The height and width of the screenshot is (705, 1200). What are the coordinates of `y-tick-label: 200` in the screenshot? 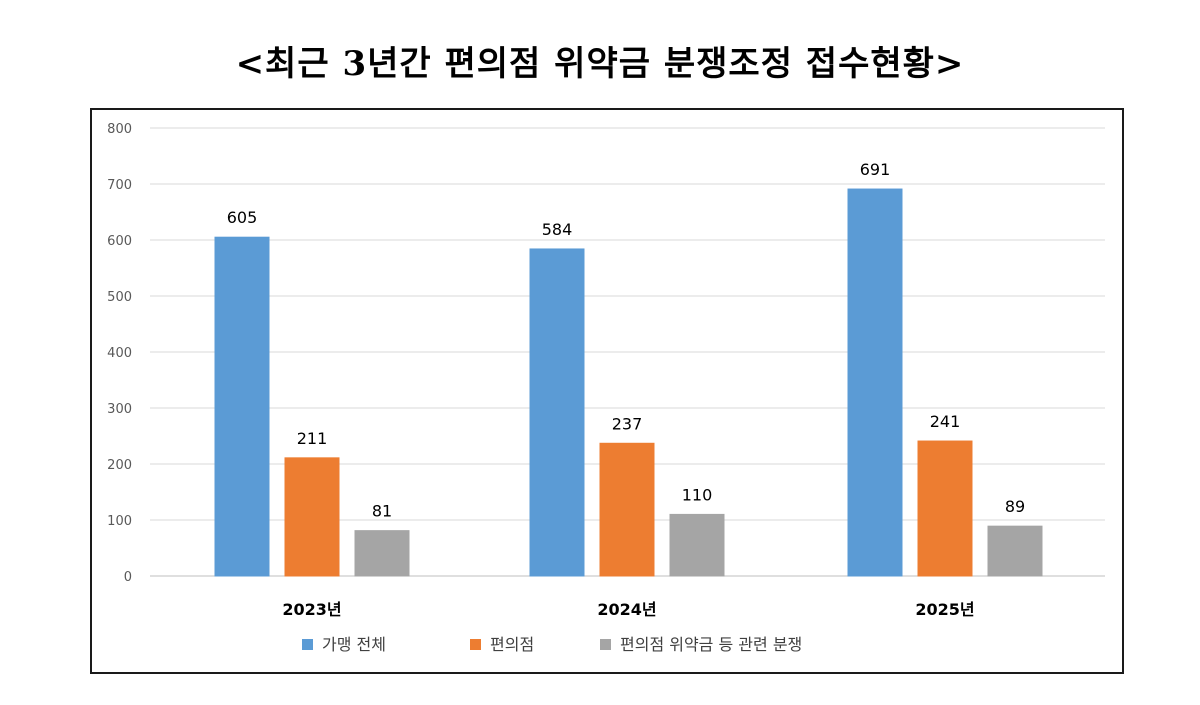 It's located at (119, 465).